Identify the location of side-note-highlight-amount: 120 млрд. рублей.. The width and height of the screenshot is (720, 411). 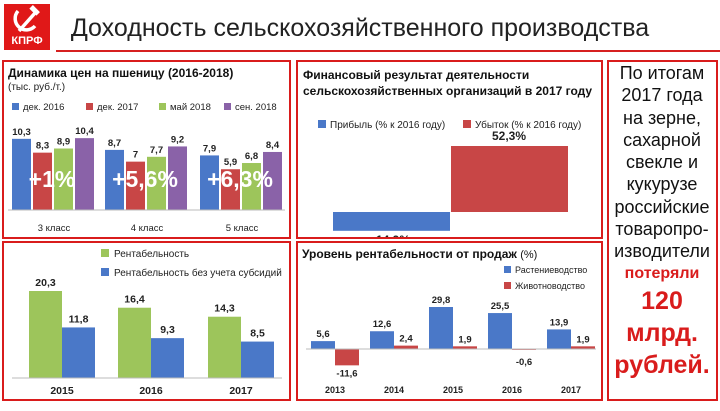
(662, 332).